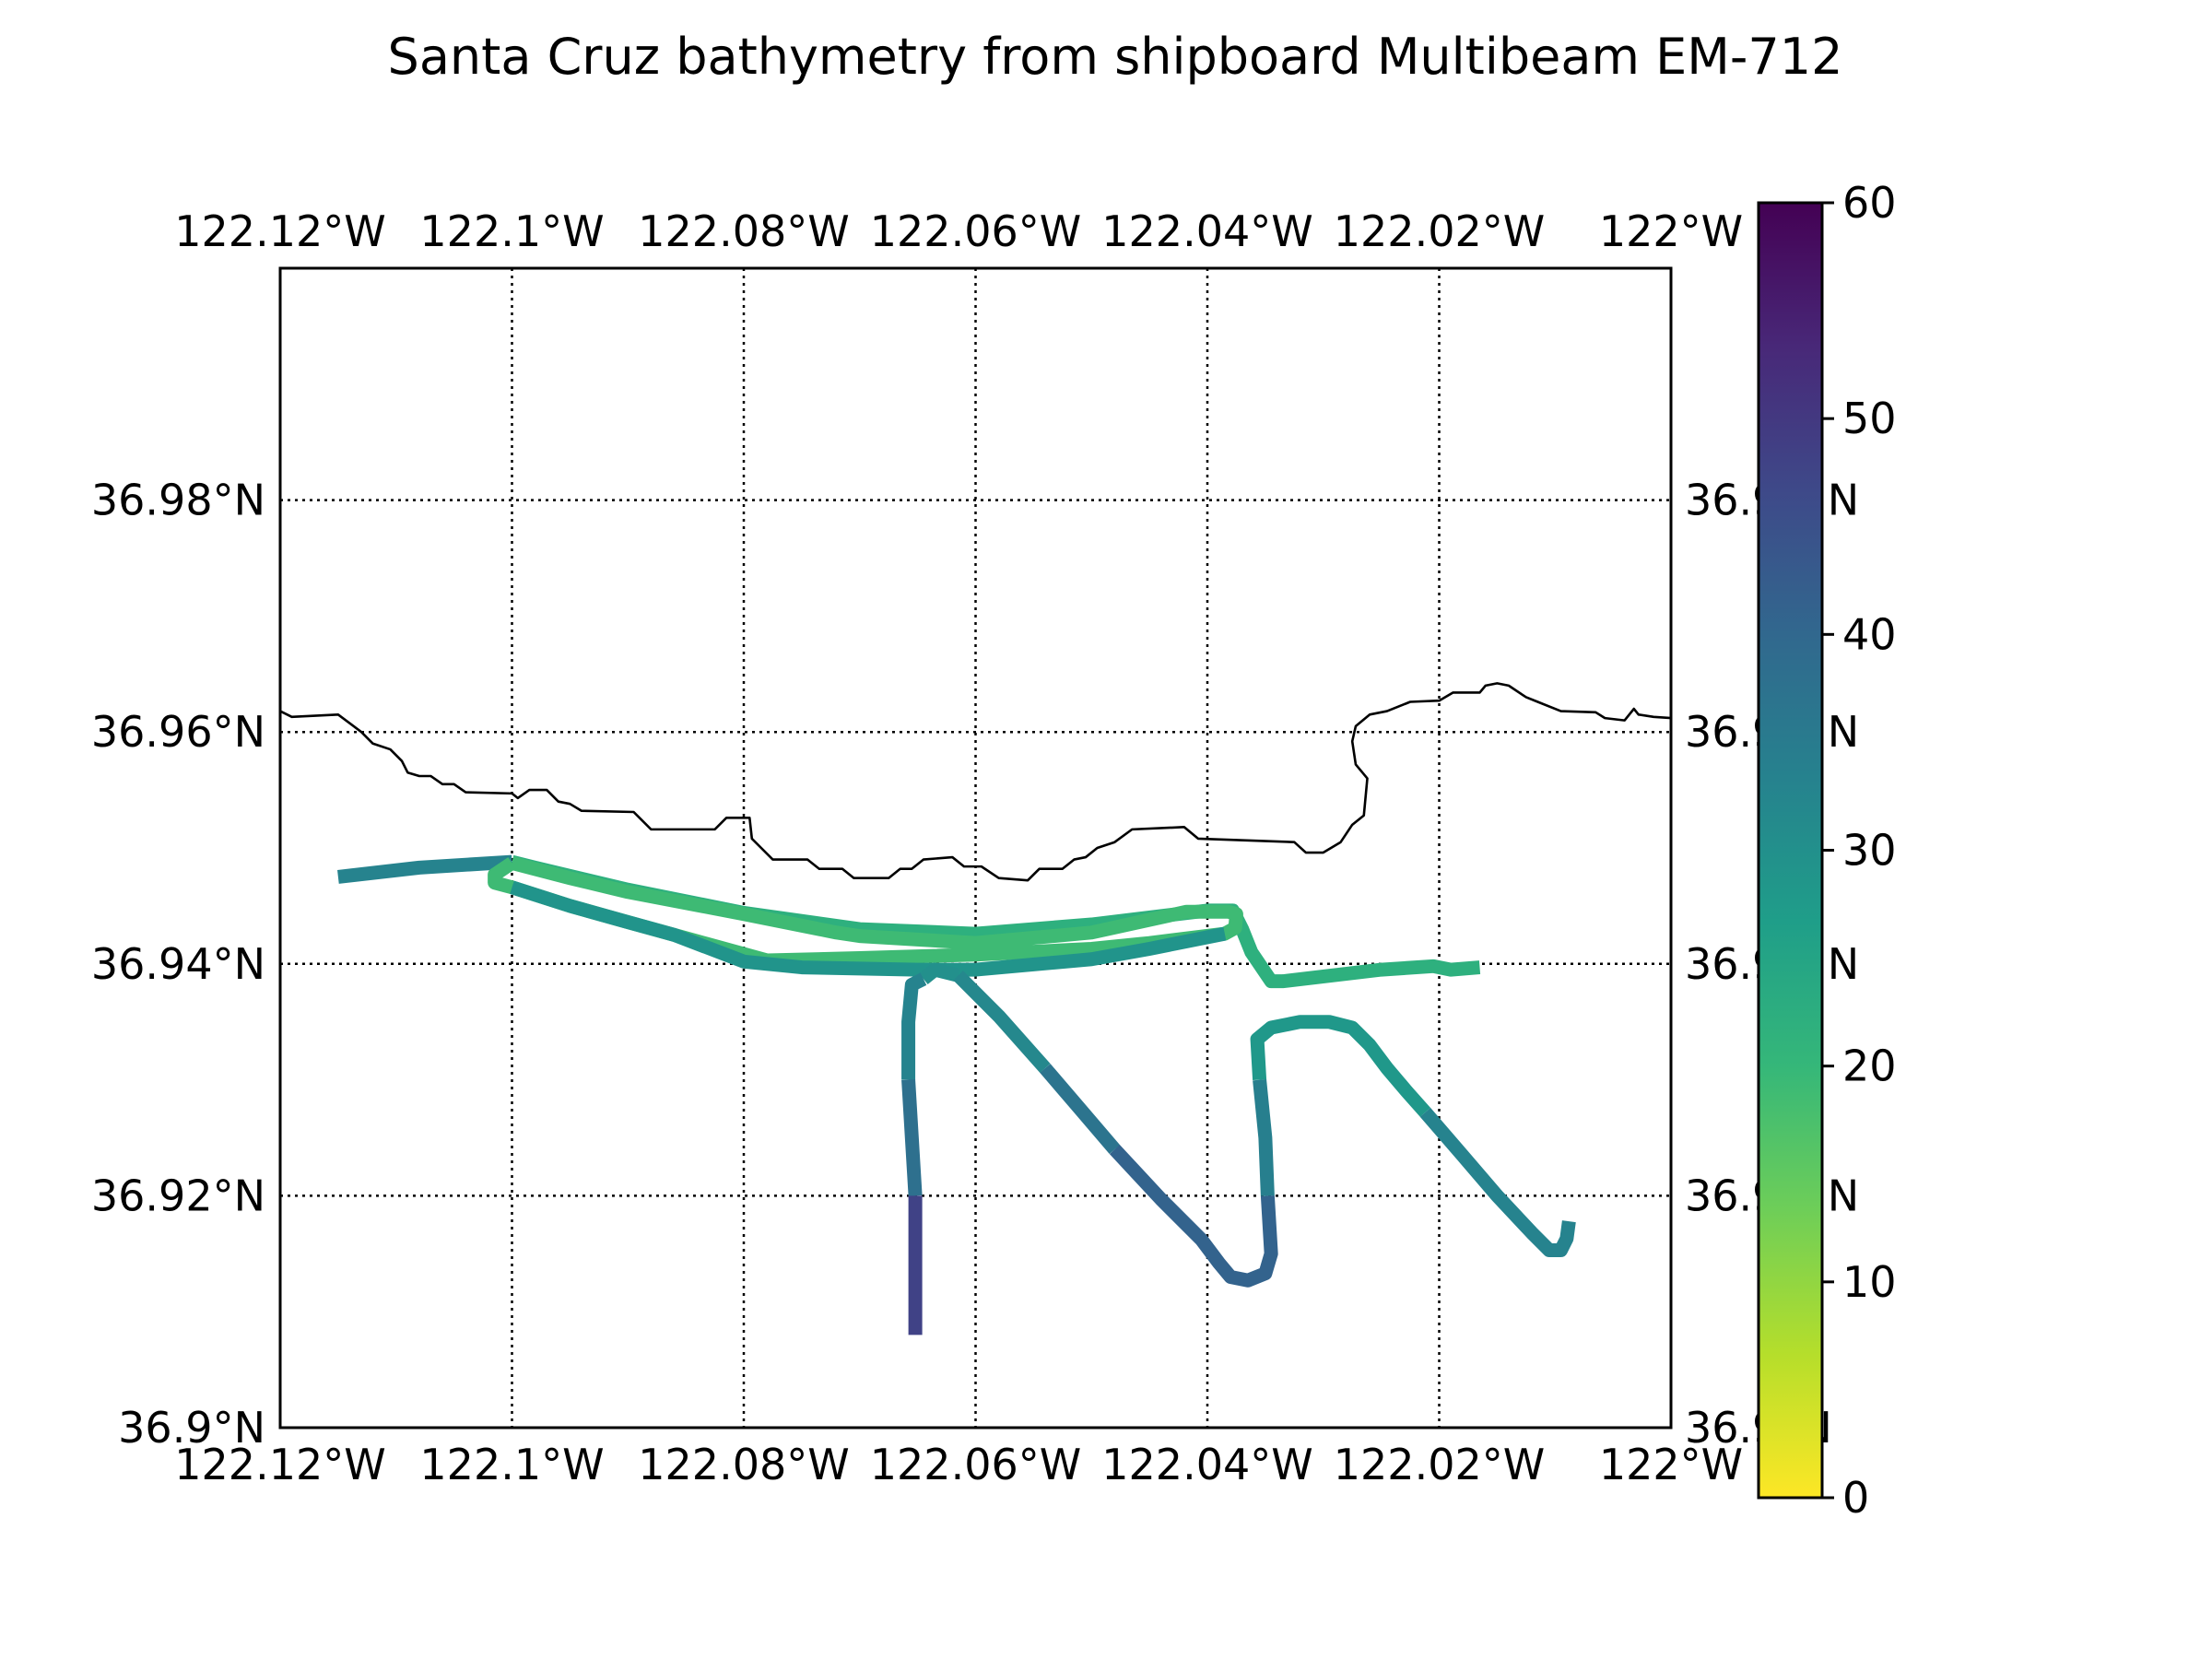 This screenshot has width=2212, height=1659. I want to click on colorbar-tick-label: 40, so click(1869, 634).